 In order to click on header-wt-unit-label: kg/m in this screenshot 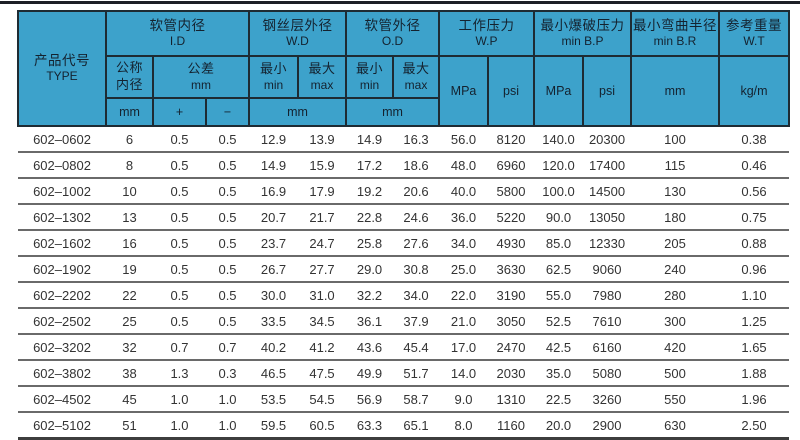, I will do `click(754, 90)`.